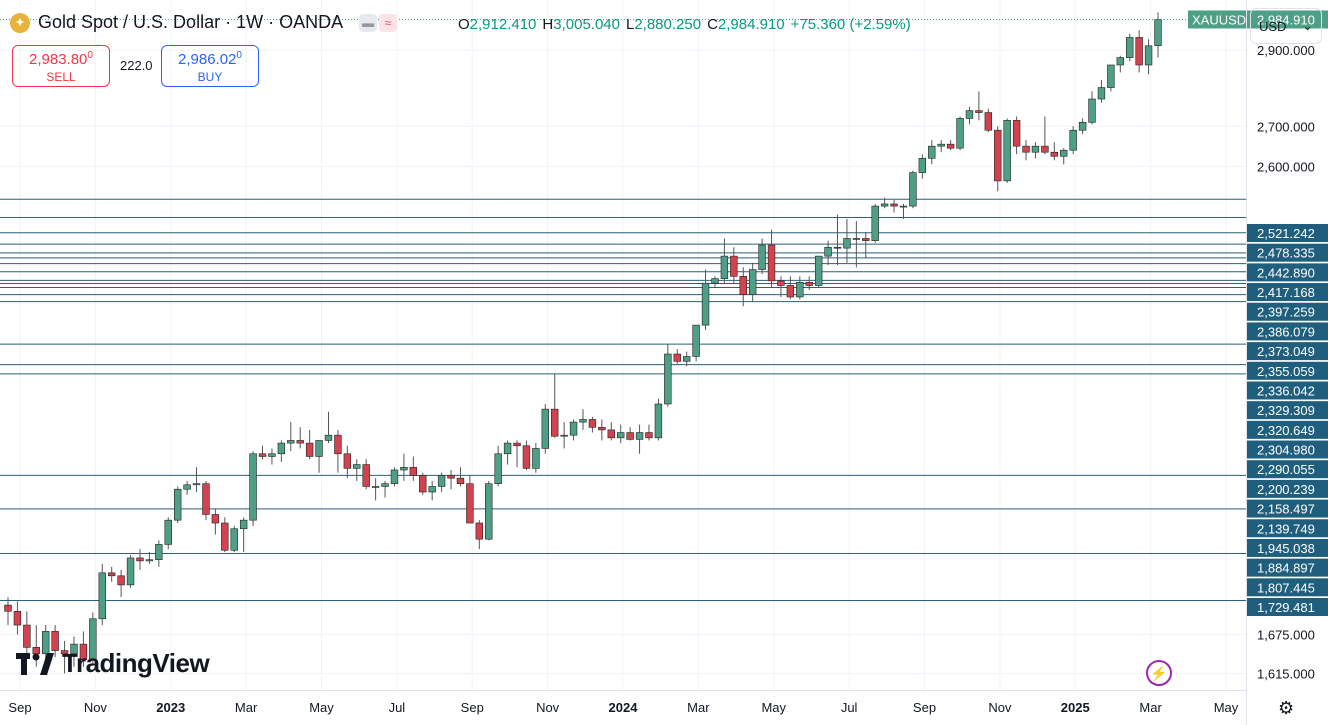 This screenshot has height=725, width=1328. What do you see at coordinates (61, 77) in the screenshot?
I see `sell-label: SELL` at bounding box center [61, 77].